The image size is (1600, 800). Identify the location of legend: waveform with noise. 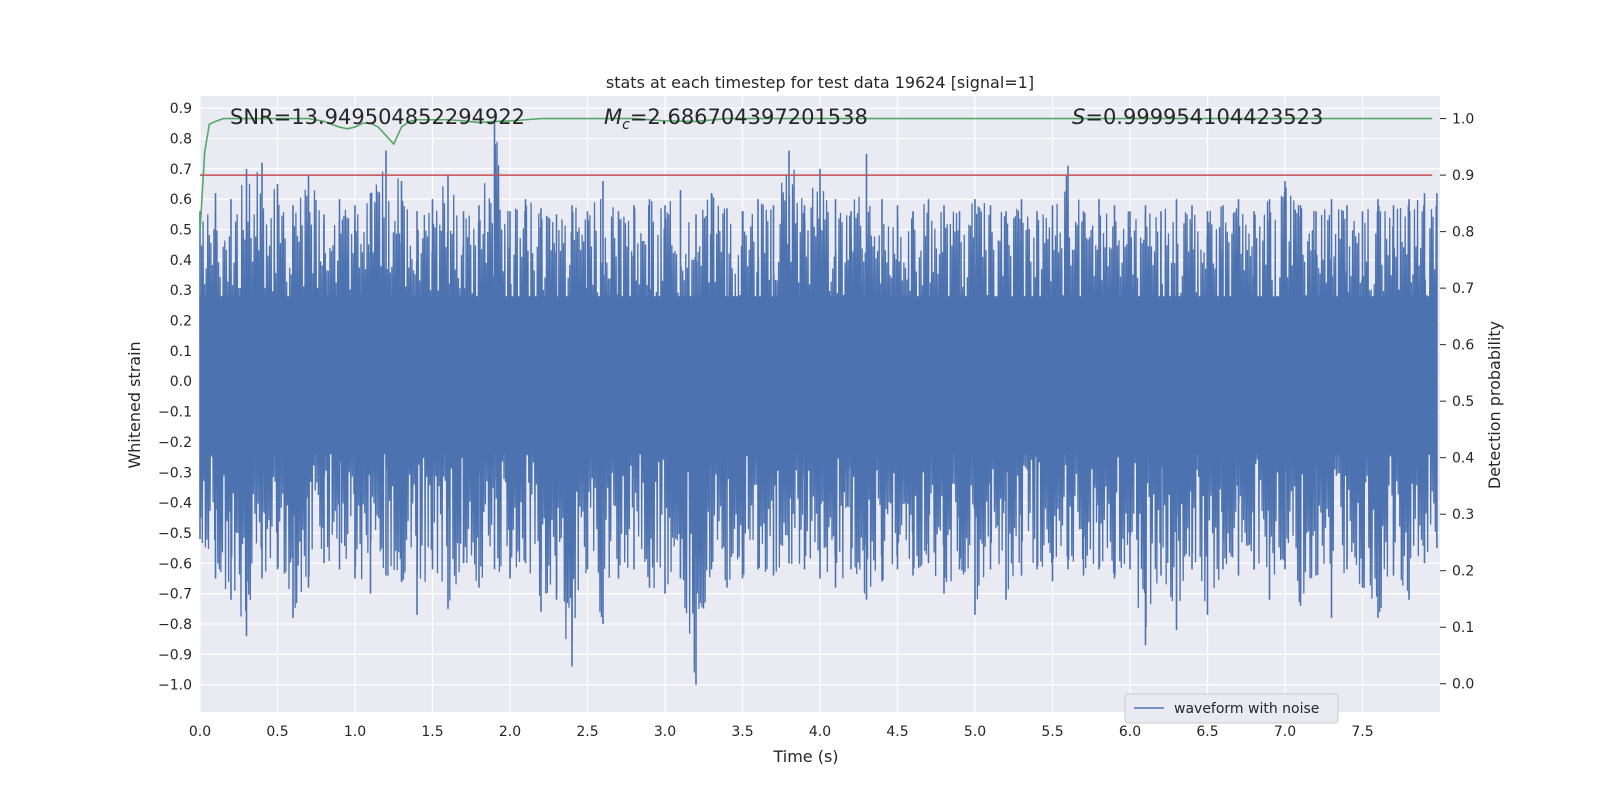
(1231, 708).